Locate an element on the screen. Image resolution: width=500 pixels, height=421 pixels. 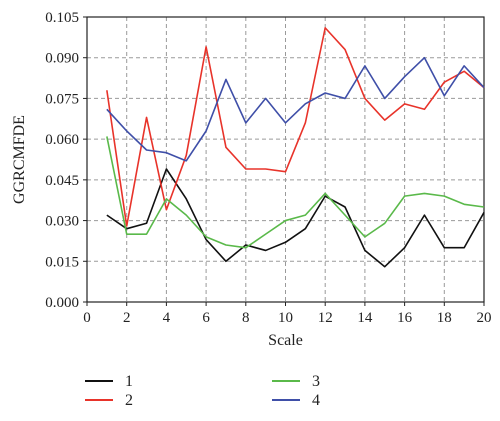
x-tick-label: 16 is located at coordinates (405, 318).